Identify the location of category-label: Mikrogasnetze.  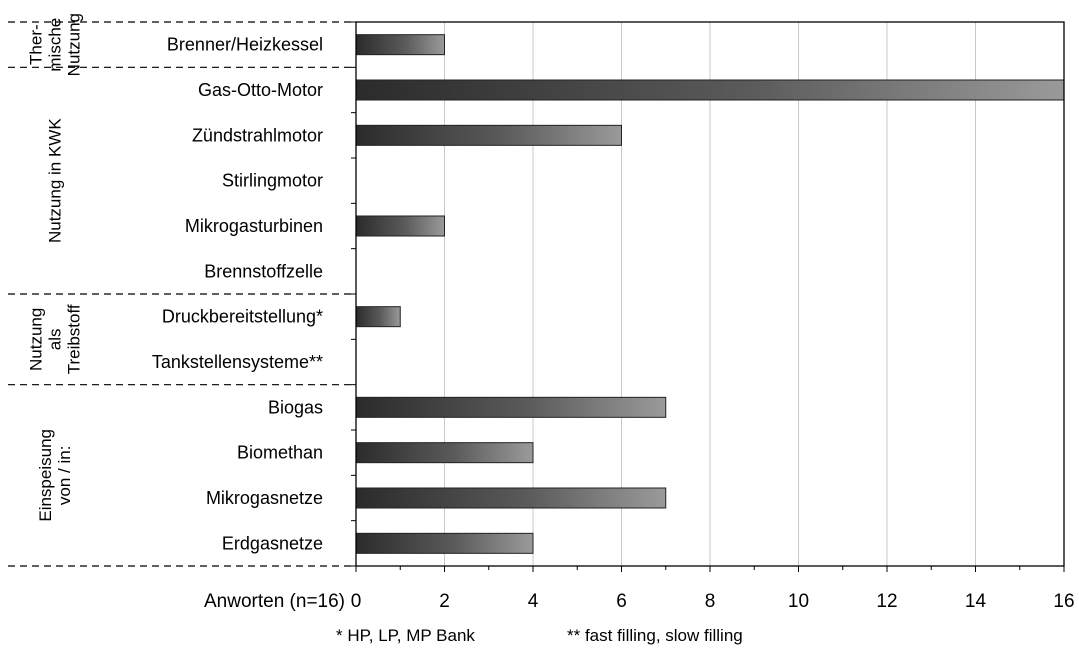
(264, 498).